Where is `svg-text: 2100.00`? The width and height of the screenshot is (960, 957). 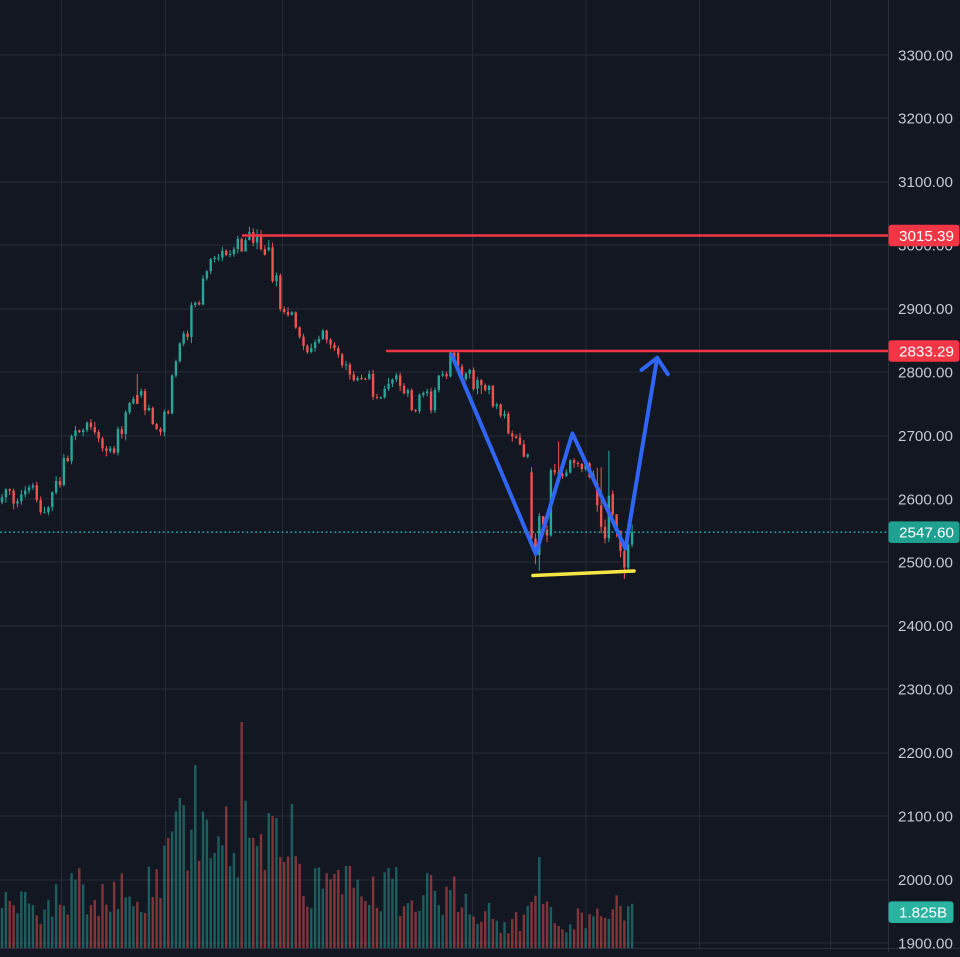 svg-text: 2100.00 is located at coordinates (925, 816).